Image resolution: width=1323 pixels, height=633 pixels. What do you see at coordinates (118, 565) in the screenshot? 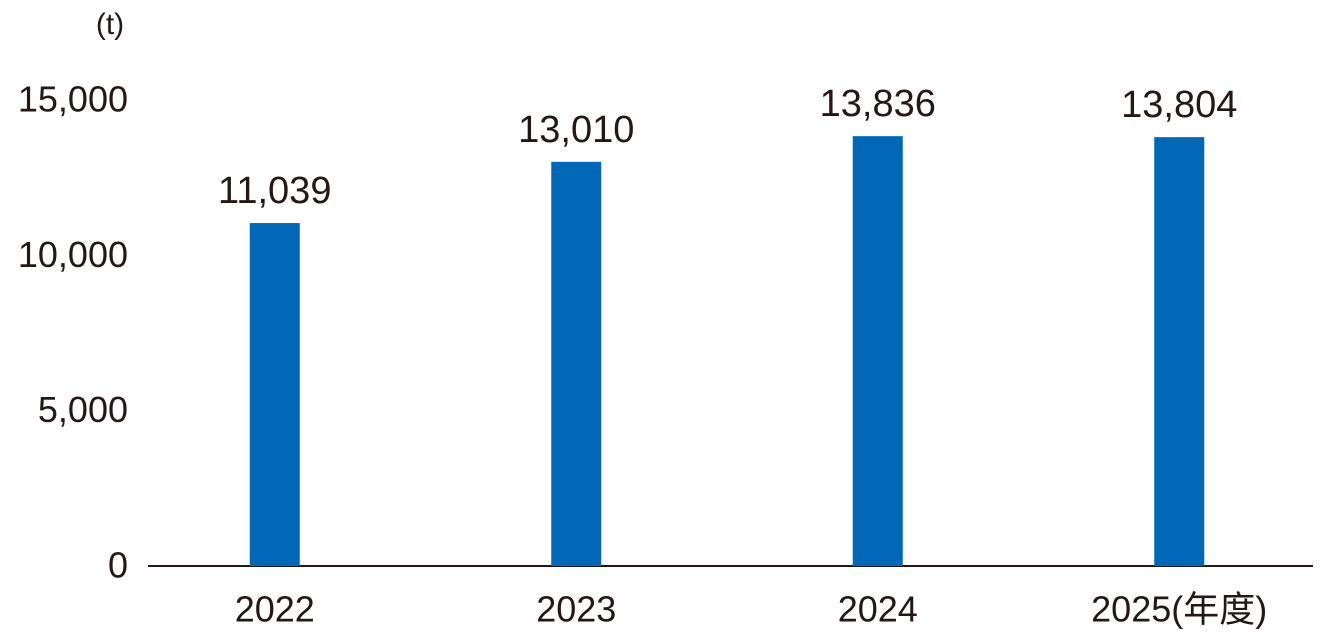
I see `y-tick-label: 0` at bounding box center [118, 565].